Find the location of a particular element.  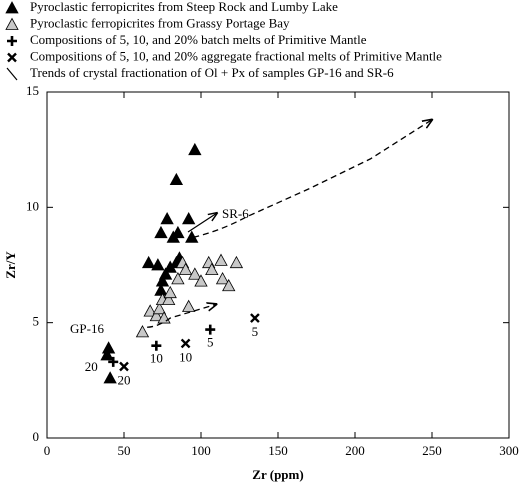

y-axis-title: Zr/Y is located at coordinates (10, 265).